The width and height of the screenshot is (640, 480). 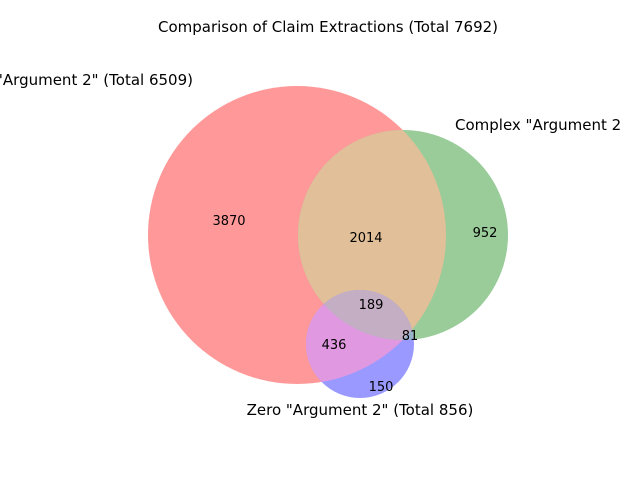 What do you see at coordinates (410, 336) in the screenshot?
I see `region-label-complex-zero: 81` at bounding box center [410, 336].